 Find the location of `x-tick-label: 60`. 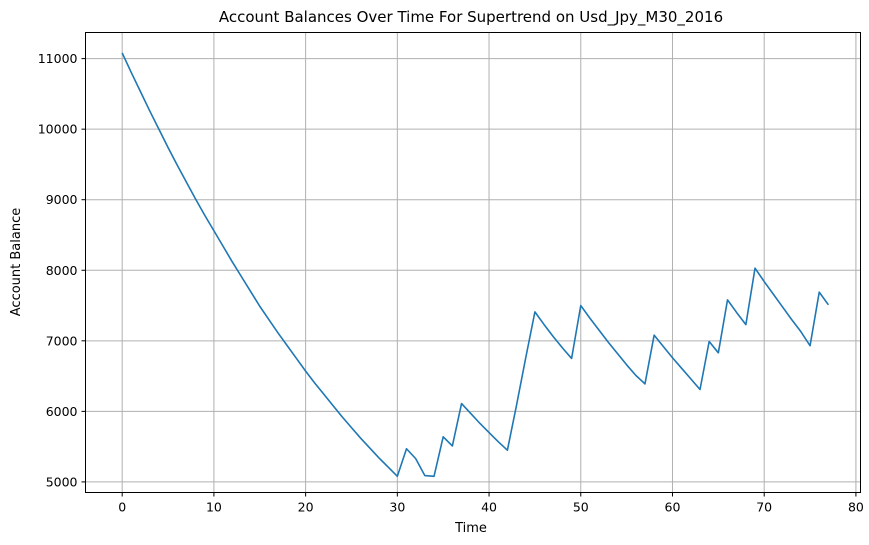

x-tick-label: 60 is located at coordinates (673, 507).